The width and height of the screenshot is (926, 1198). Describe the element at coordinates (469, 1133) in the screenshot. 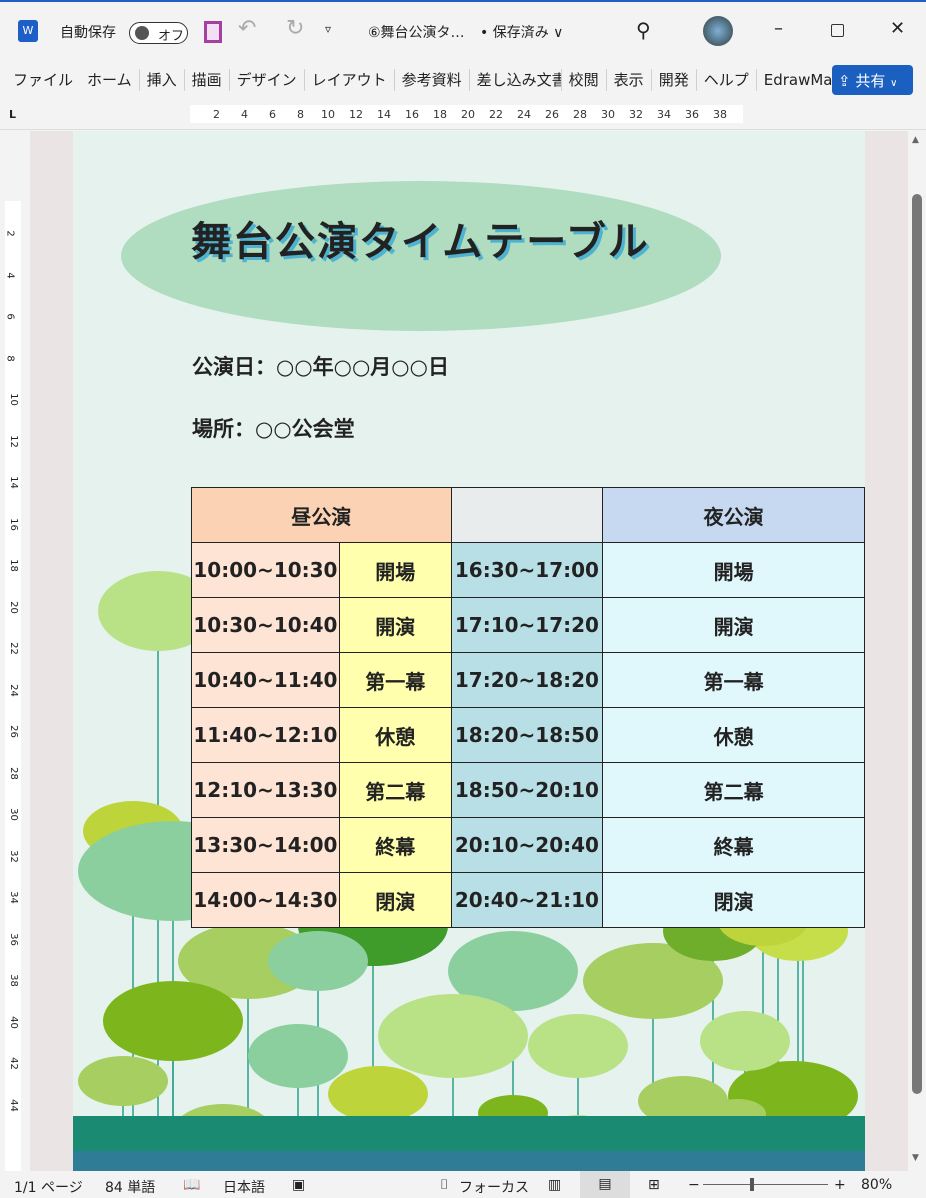

I see `water-band` at that location.